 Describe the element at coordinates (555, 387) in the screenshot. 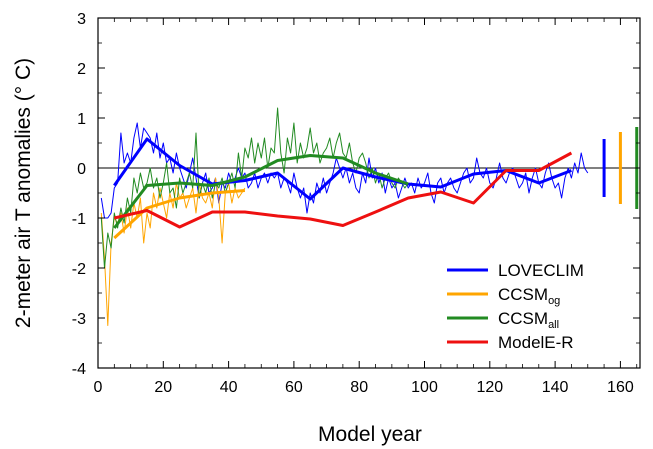

I see `x-tick-label: 140` at that location.